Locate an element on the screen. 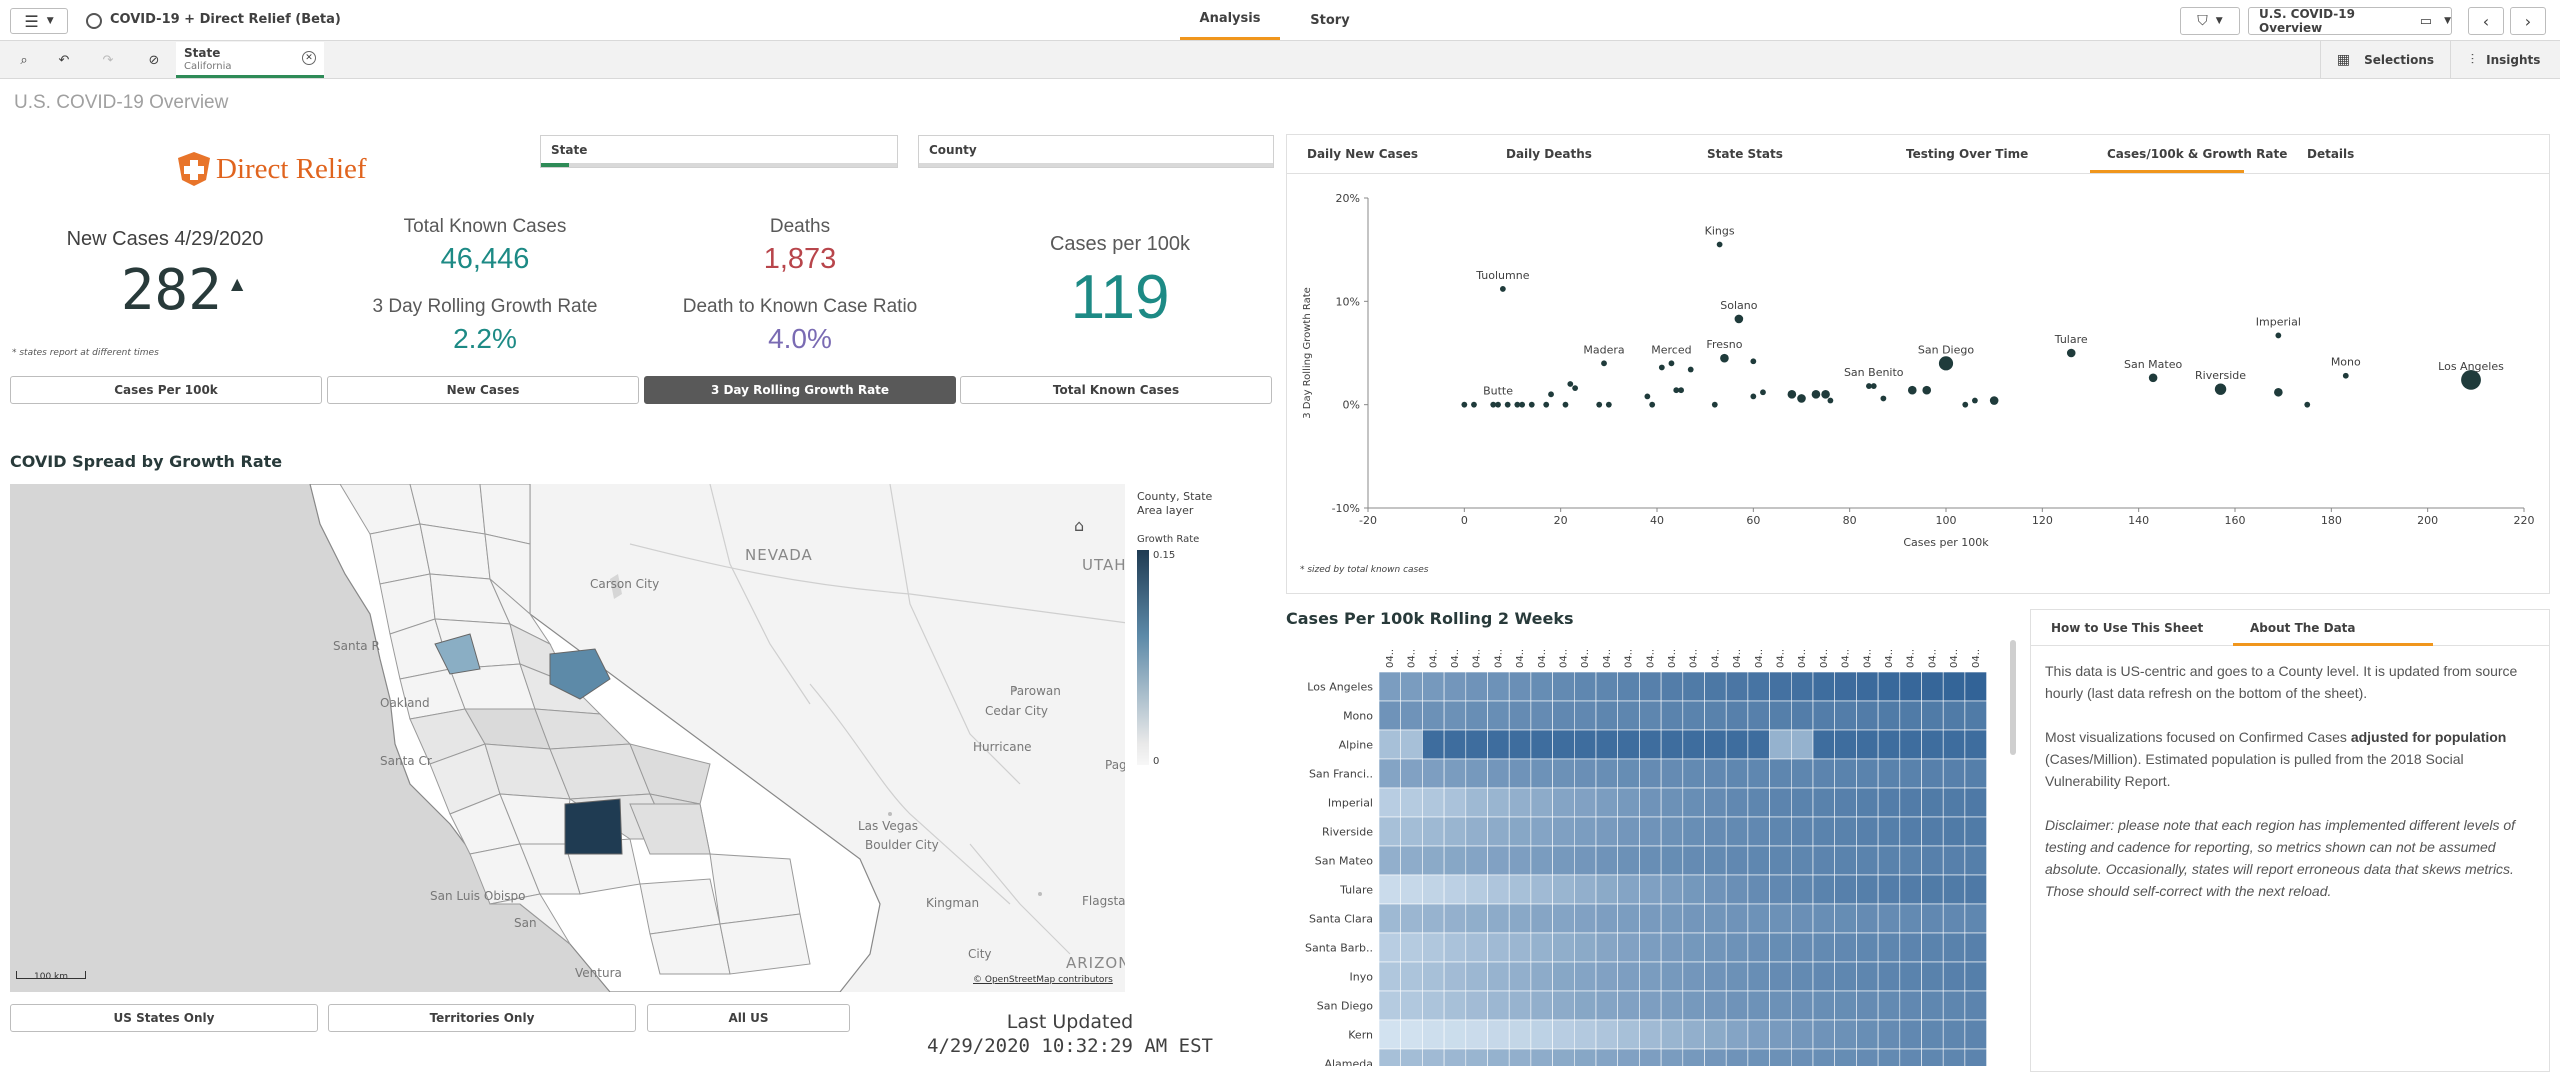 This screenshot has width=2560, height=1080. next-sheet-button: › is located at coordinates (2528, 21).